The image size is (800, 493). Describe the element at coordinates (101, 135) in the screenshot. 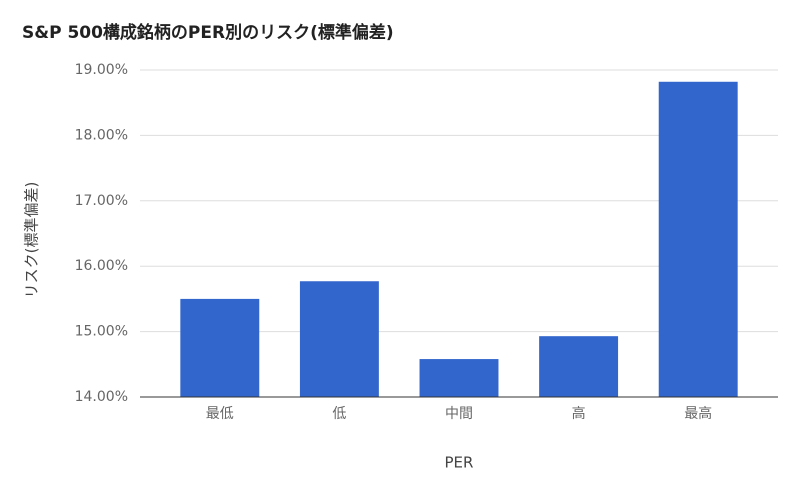

I see `y-tick-label: 18.00%` at that location.